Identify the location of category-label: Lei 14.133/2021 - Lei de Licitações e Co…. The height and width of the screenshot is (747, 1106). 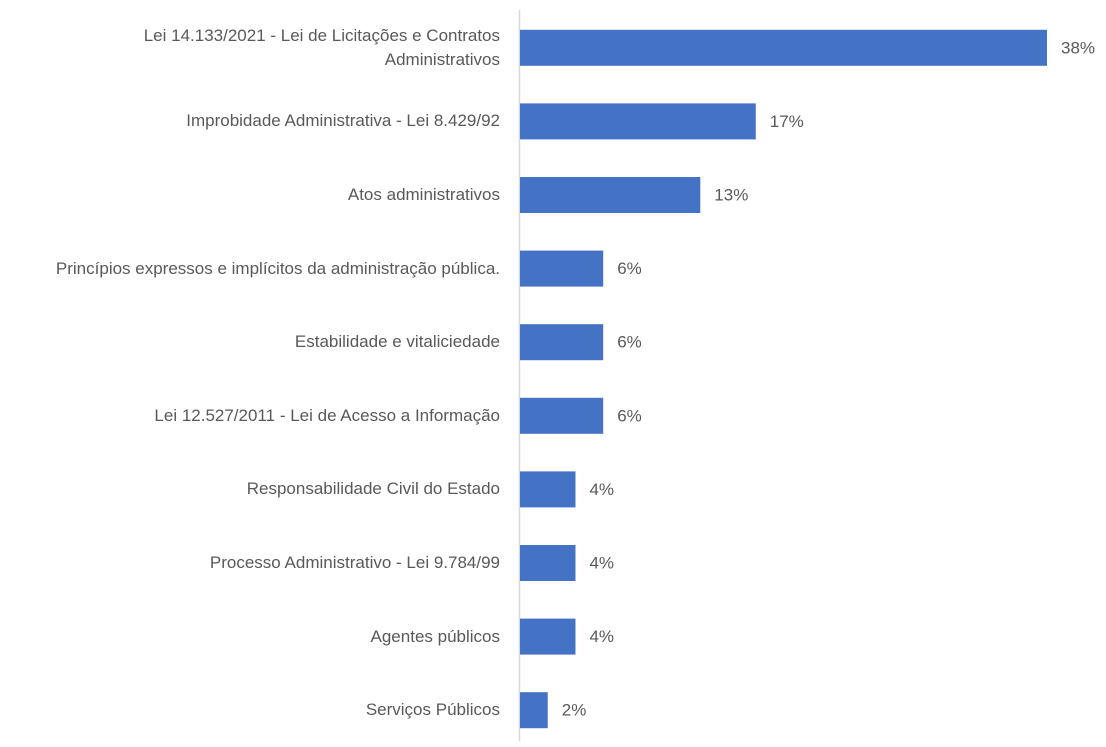
(321, 47).